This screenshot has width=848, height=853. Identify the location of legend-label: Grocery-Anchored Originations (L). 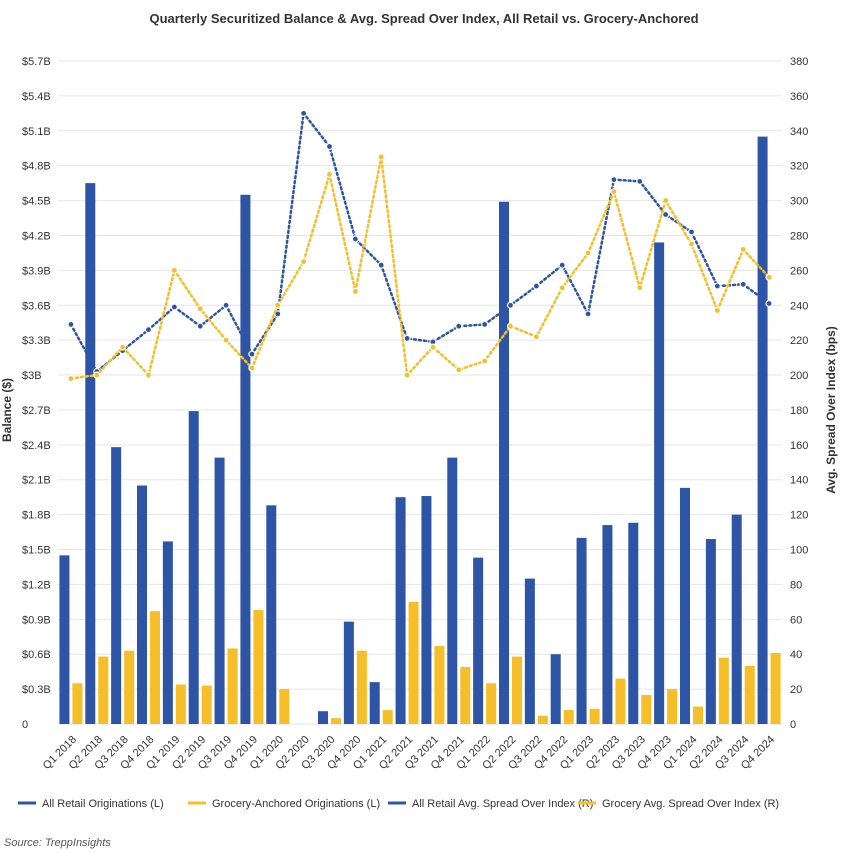
(296, 804).